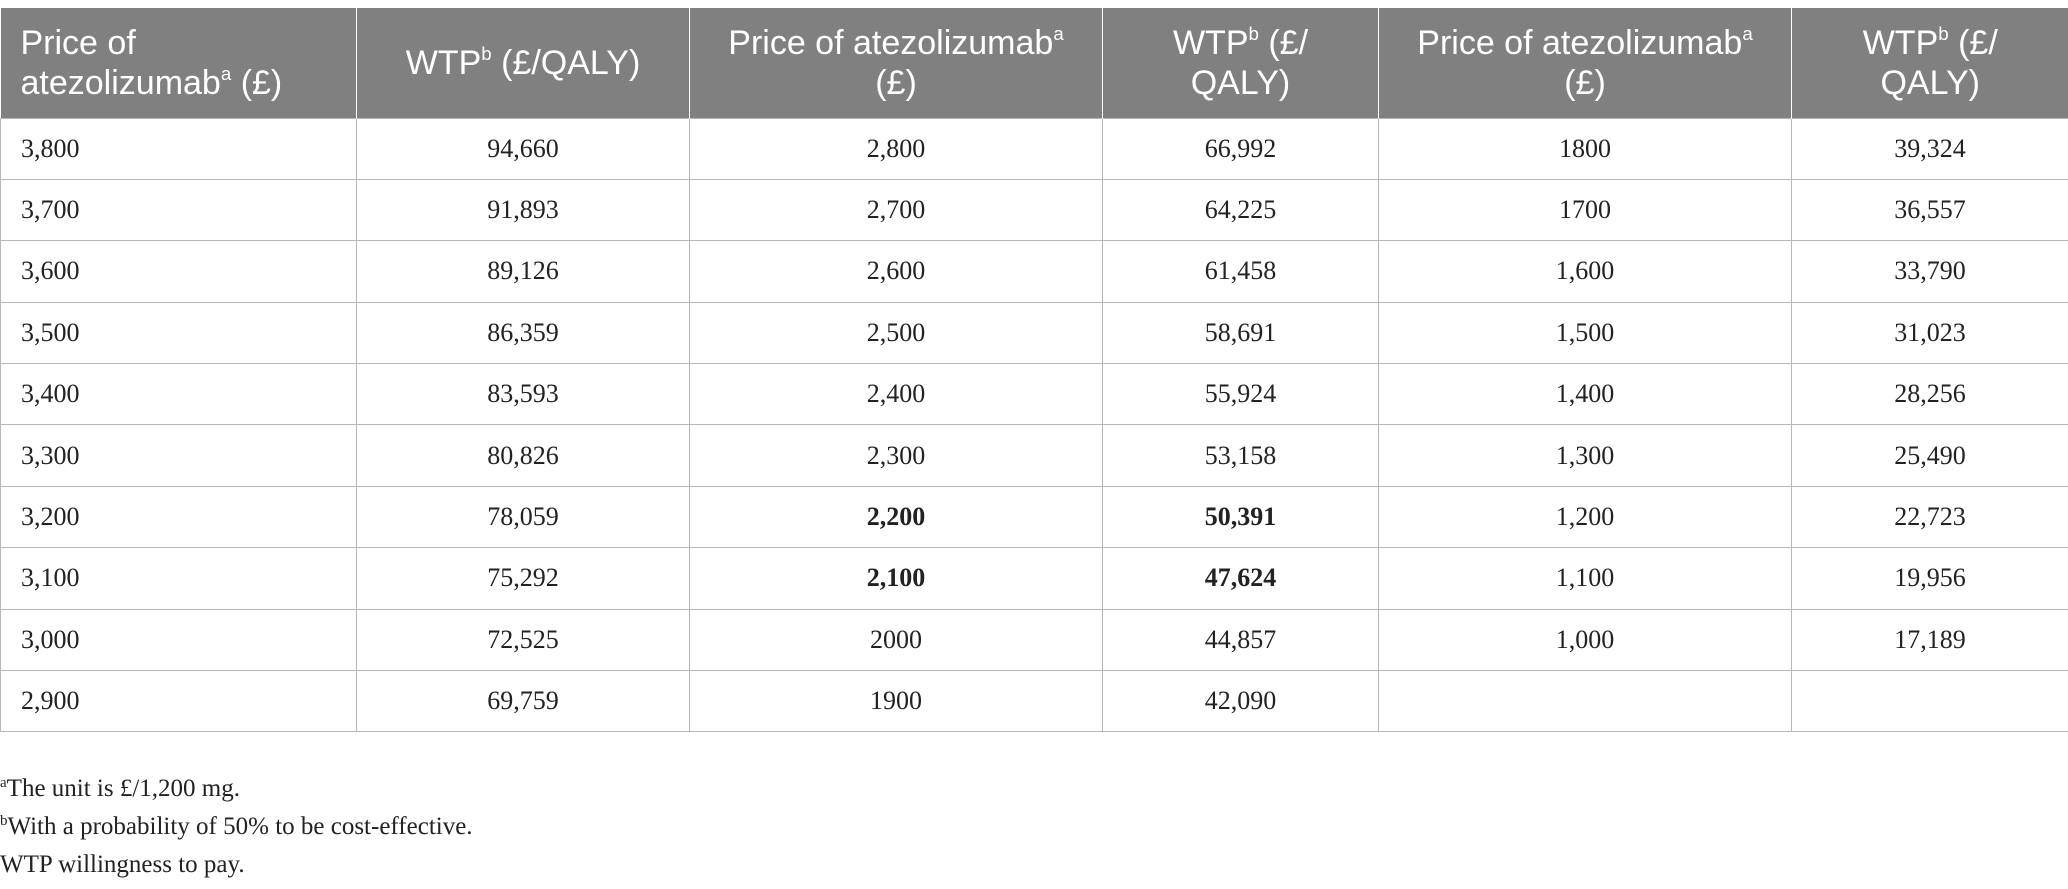 Image resolution: width=2068 pixels, height=889 pixels. What do you see at coordinates (178, 517) in the screenshot?
I see `table-cell: 3,200` at bounding box center [178, 517].